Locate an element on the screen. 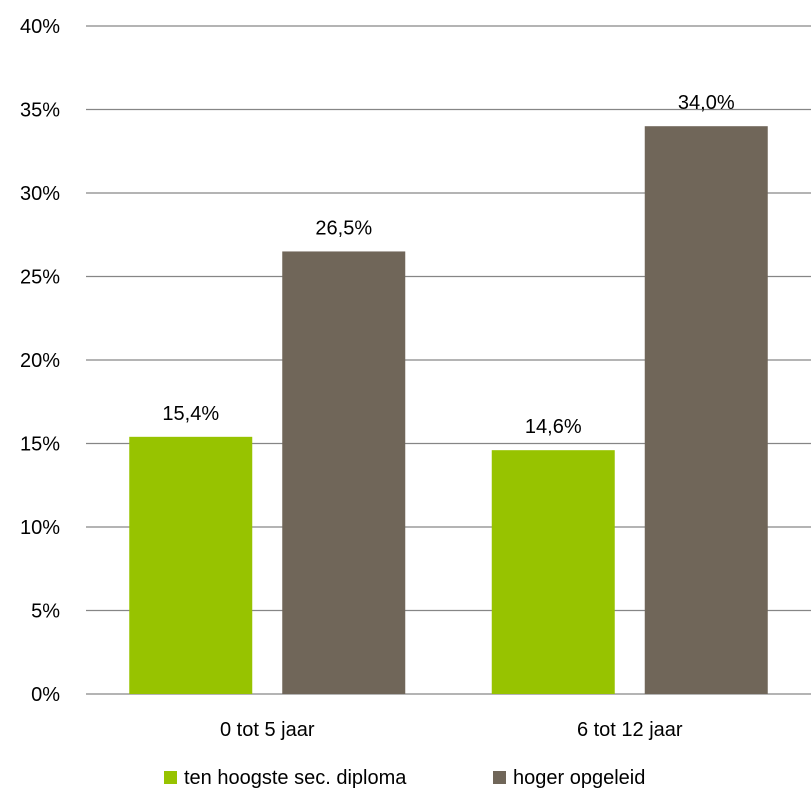  legend: ten hoogste sec. diploma hoger opgeleid is located at coordinates (404, 778).